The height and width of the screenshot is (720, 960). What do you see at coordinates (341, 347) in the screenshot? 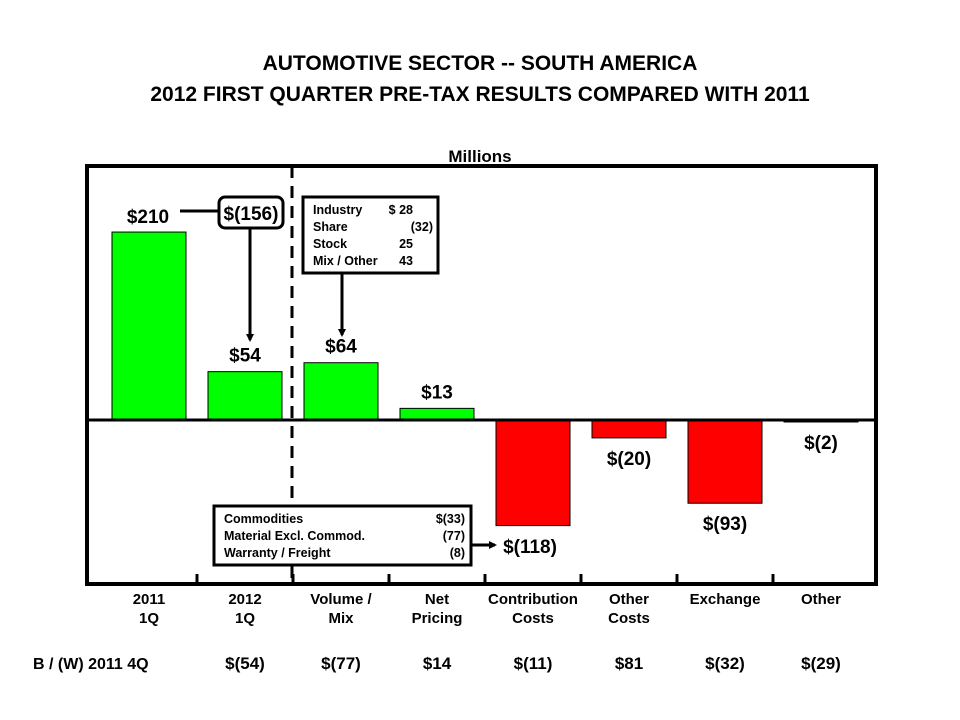
I see `value-label: $64` at bounding box center [341, 347].